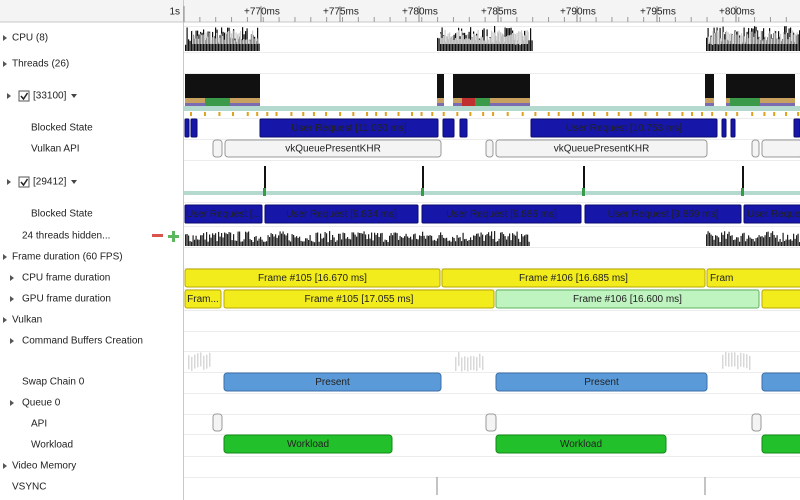  Describe the element at coordinates (165, 236) in the screenshot. I see `hidden-threads-controls` at that location.